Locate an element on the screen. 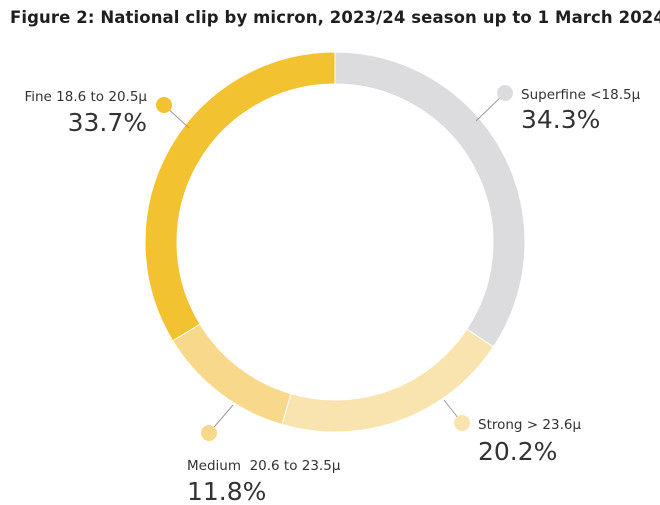  slice-label-superfine: Superfine <18.5µ is located at coordinates (581, 95).